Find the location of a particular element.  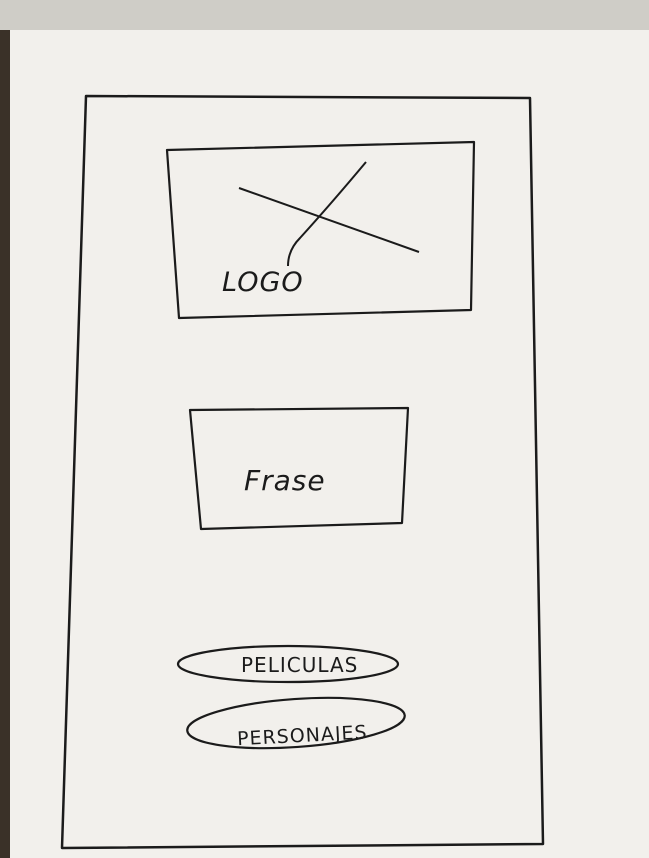

personajes-button: PERSONAJES is located at coordinates (296, 722).